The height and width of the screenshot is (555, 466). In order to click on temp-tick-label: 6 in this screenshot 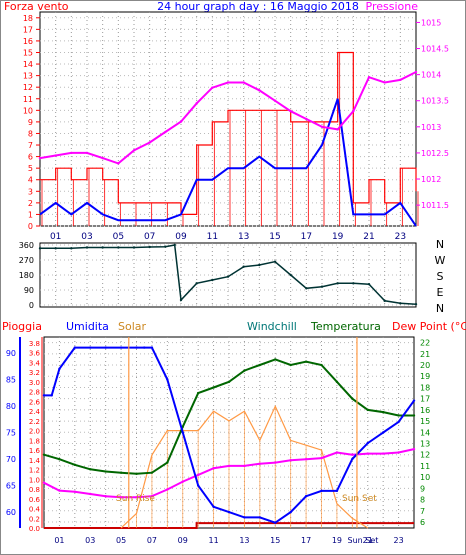, I will do `click(422, 522)`.